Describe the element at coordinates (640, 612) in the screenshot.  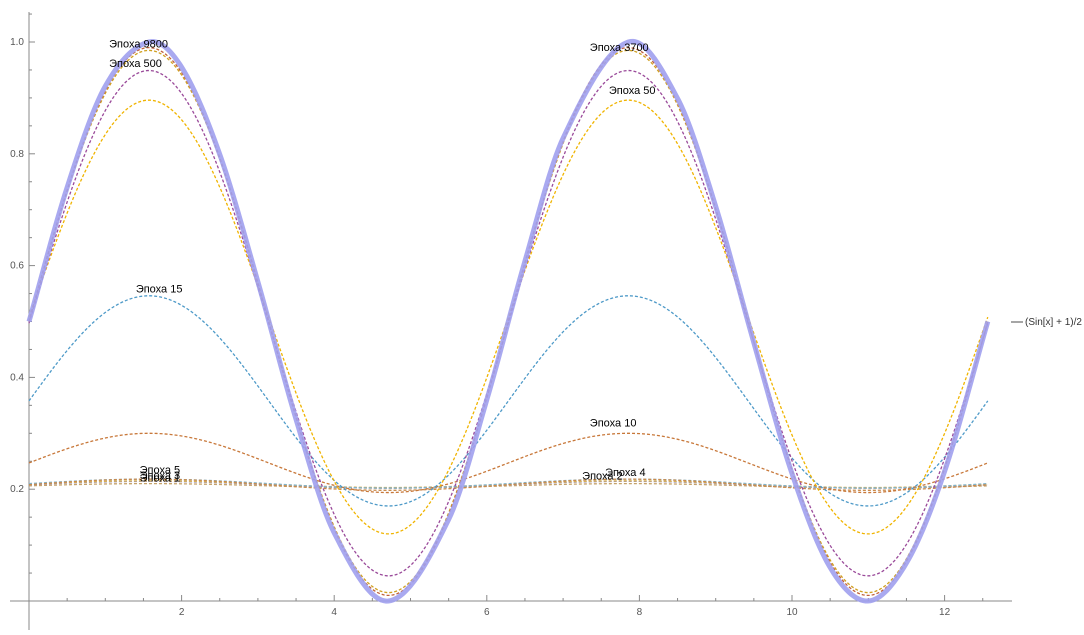
I see `x-tick-label: 8` at that location.